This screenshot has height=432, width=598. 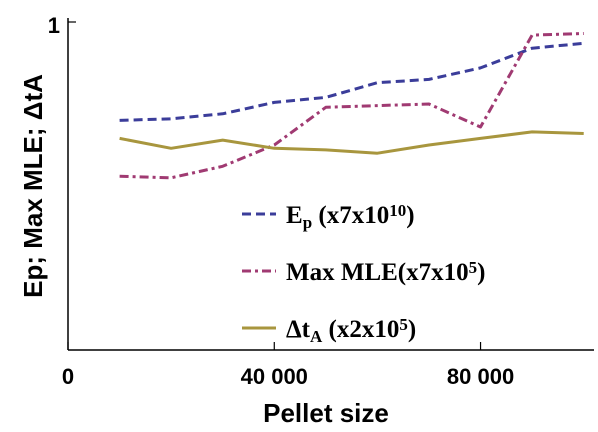 I want to click on legend-text-sub: A, so click(x=316, y=336).